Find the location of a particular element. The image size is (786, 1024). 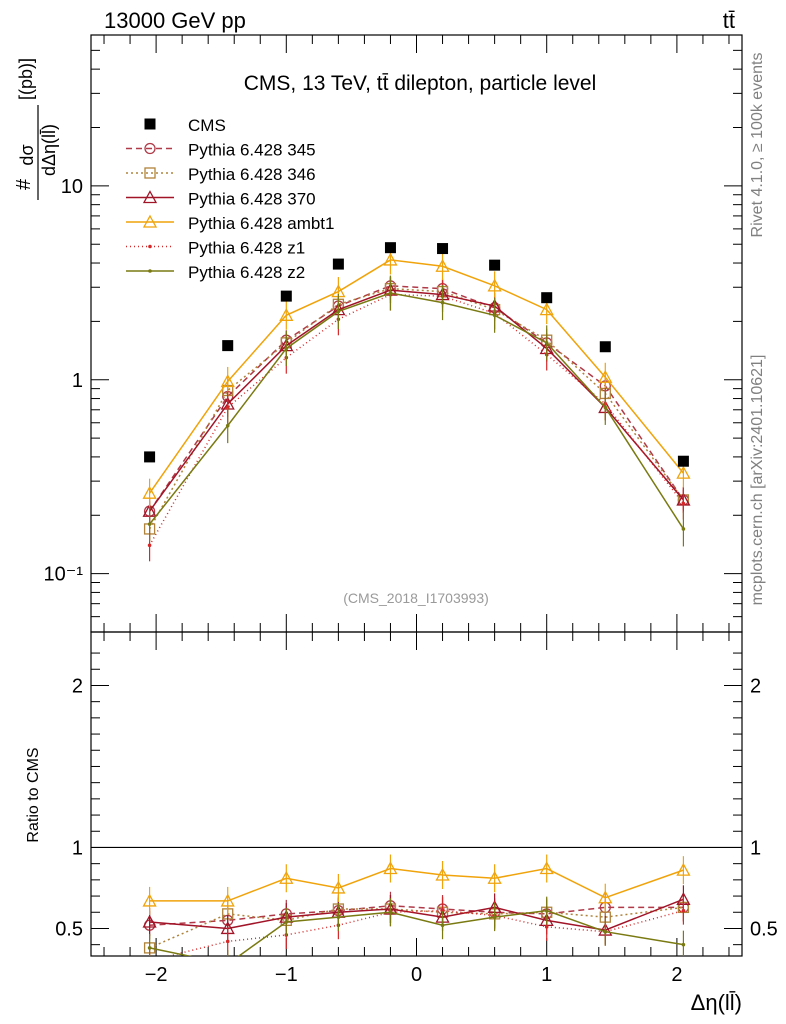

mcplots-label: mcplots.cern.ch [arXiv:2401.10621] is located at coordinates (757, 480).